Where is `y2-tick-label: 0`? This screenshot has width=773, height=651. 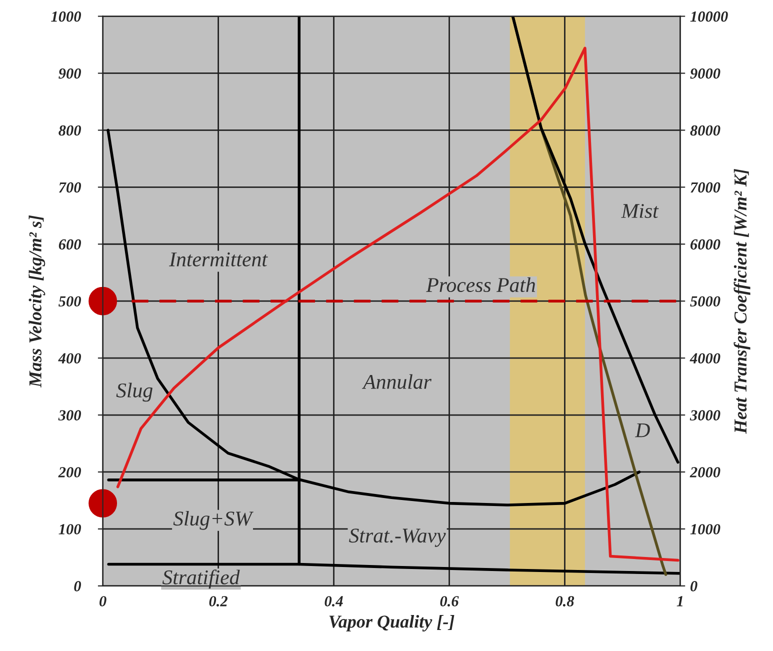
y2-tick-label: 0 is located at coordinates (694, 586).